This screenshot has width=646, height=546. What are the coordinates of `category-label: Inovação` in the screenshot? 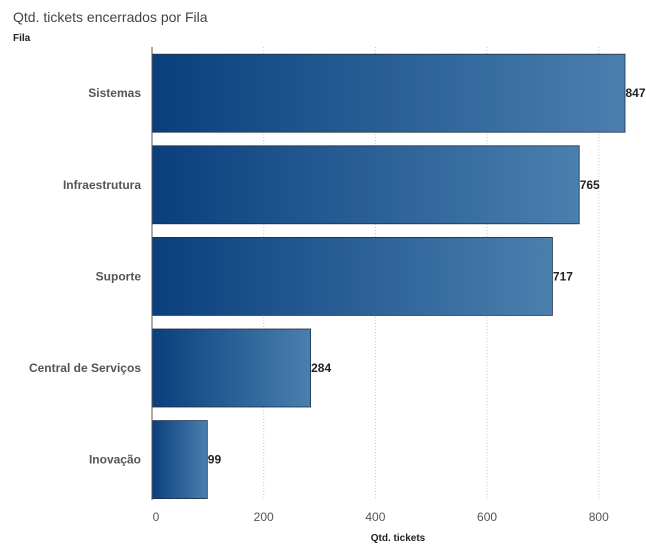 It's located at (115, 460).